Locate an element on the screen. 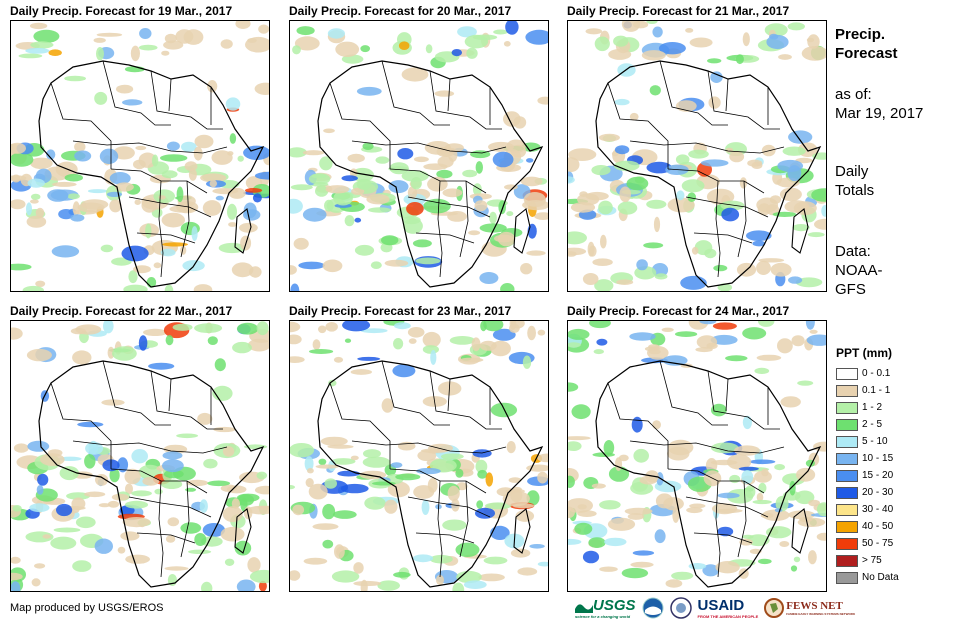 The height and width of the screenshot is (626, 967). legend-item: 2 - 5 is located at coordinates (859, 424).